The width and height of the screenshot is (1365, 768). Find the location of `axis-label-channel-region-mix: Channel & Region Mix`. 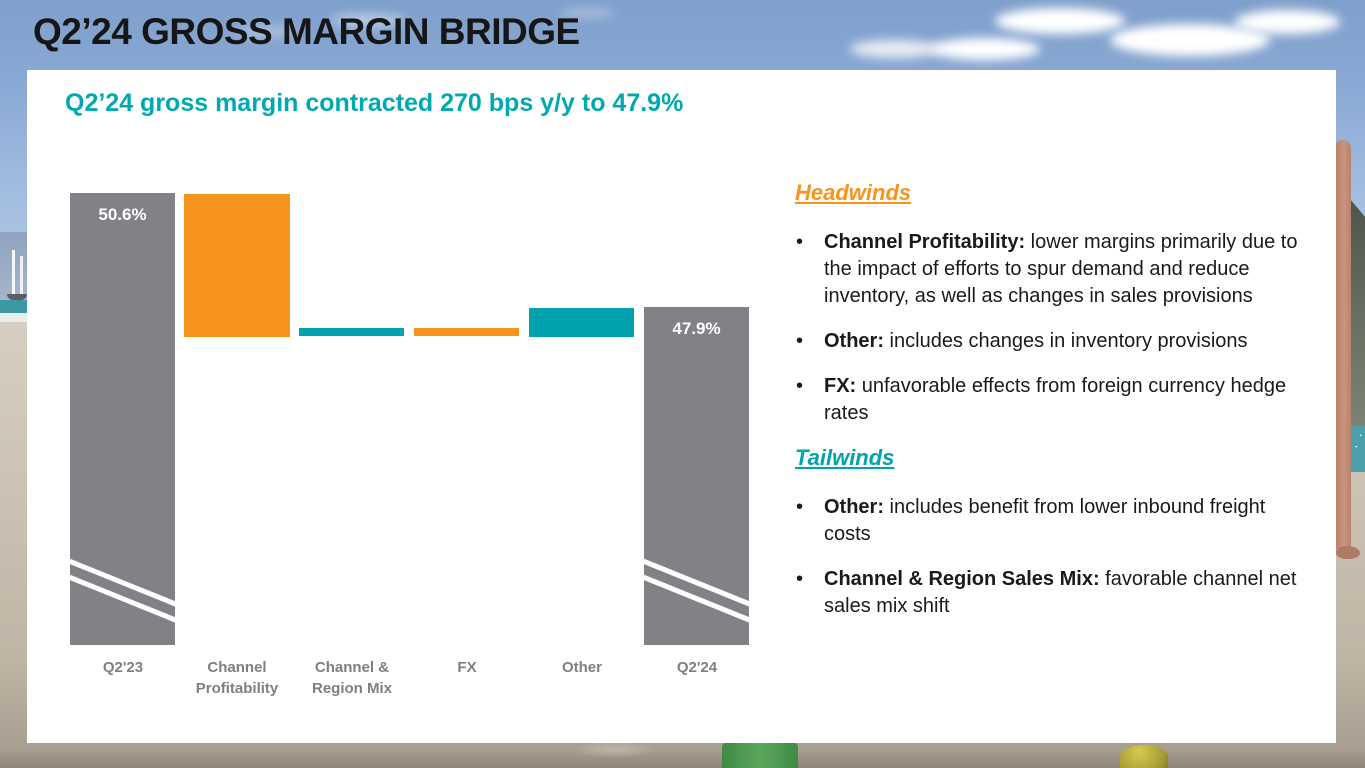

axis-label-channel-region-mix: Channel & Region Mix is located at coordinates (351, 678).